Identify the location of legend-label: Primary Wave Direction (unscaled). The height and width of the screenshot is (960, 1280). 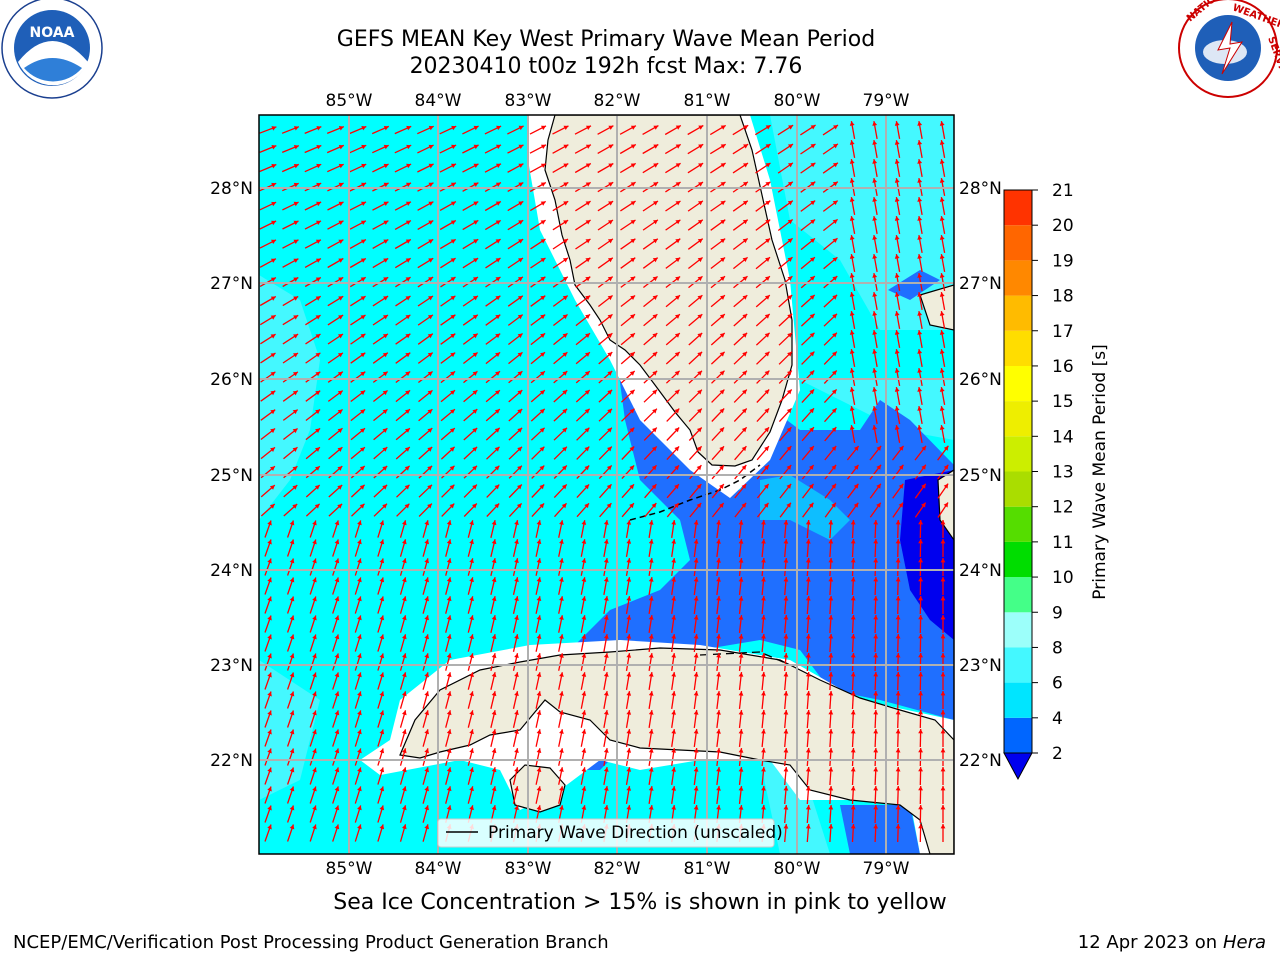
(635, 833).